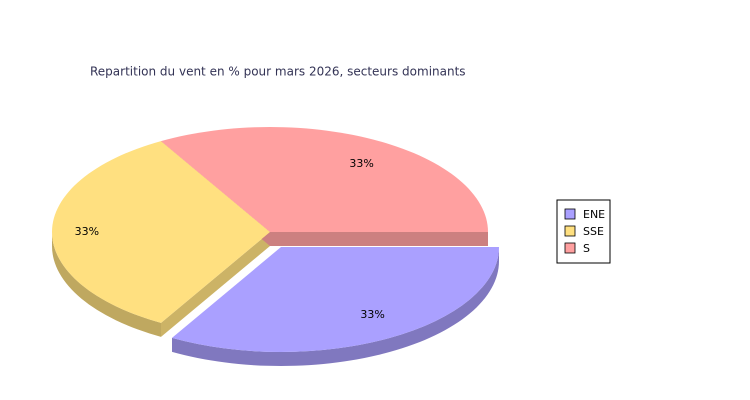  I want to click on legend-label: SSE, so click(593, 231).